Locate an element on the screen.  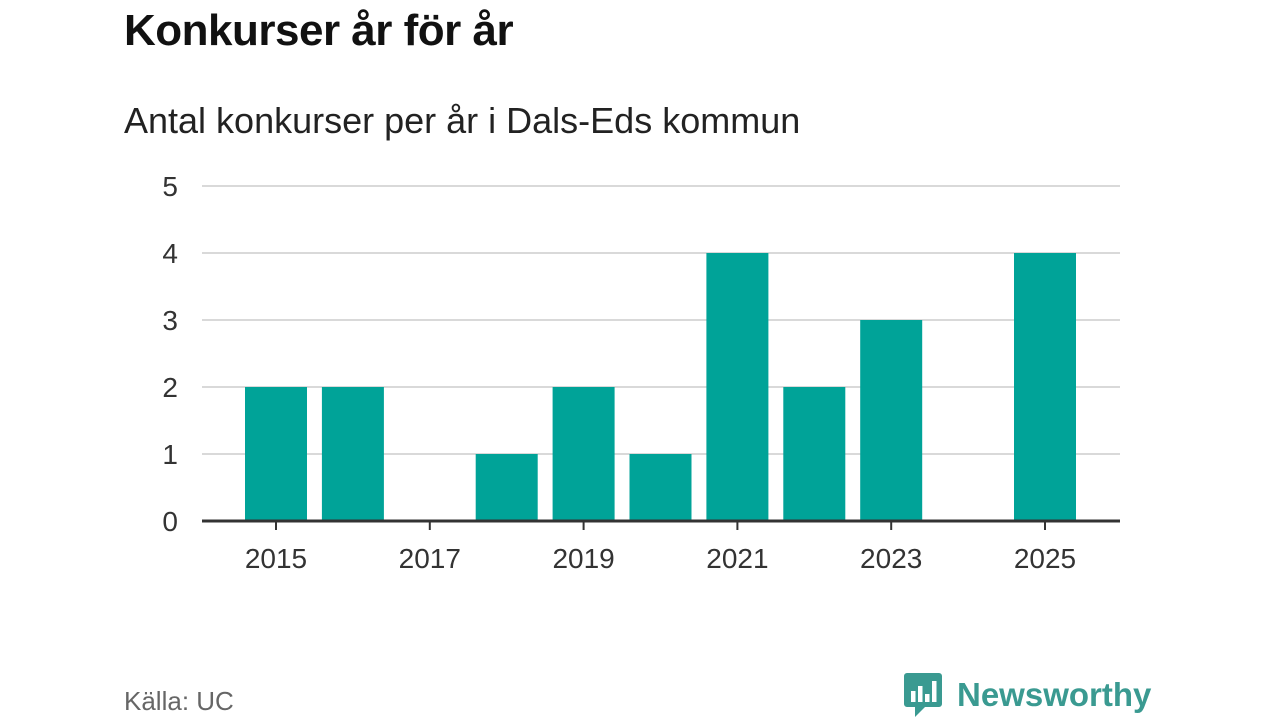
x-tick-label-2017: 2017 is located at coordinates (430, 558).